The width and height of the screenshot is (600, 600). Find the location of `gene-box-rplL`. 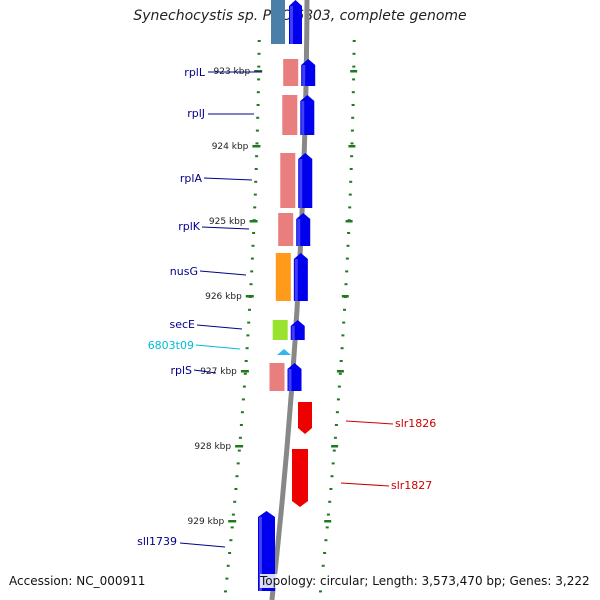

gene-box-rplL is located at coordinates (291, 72).